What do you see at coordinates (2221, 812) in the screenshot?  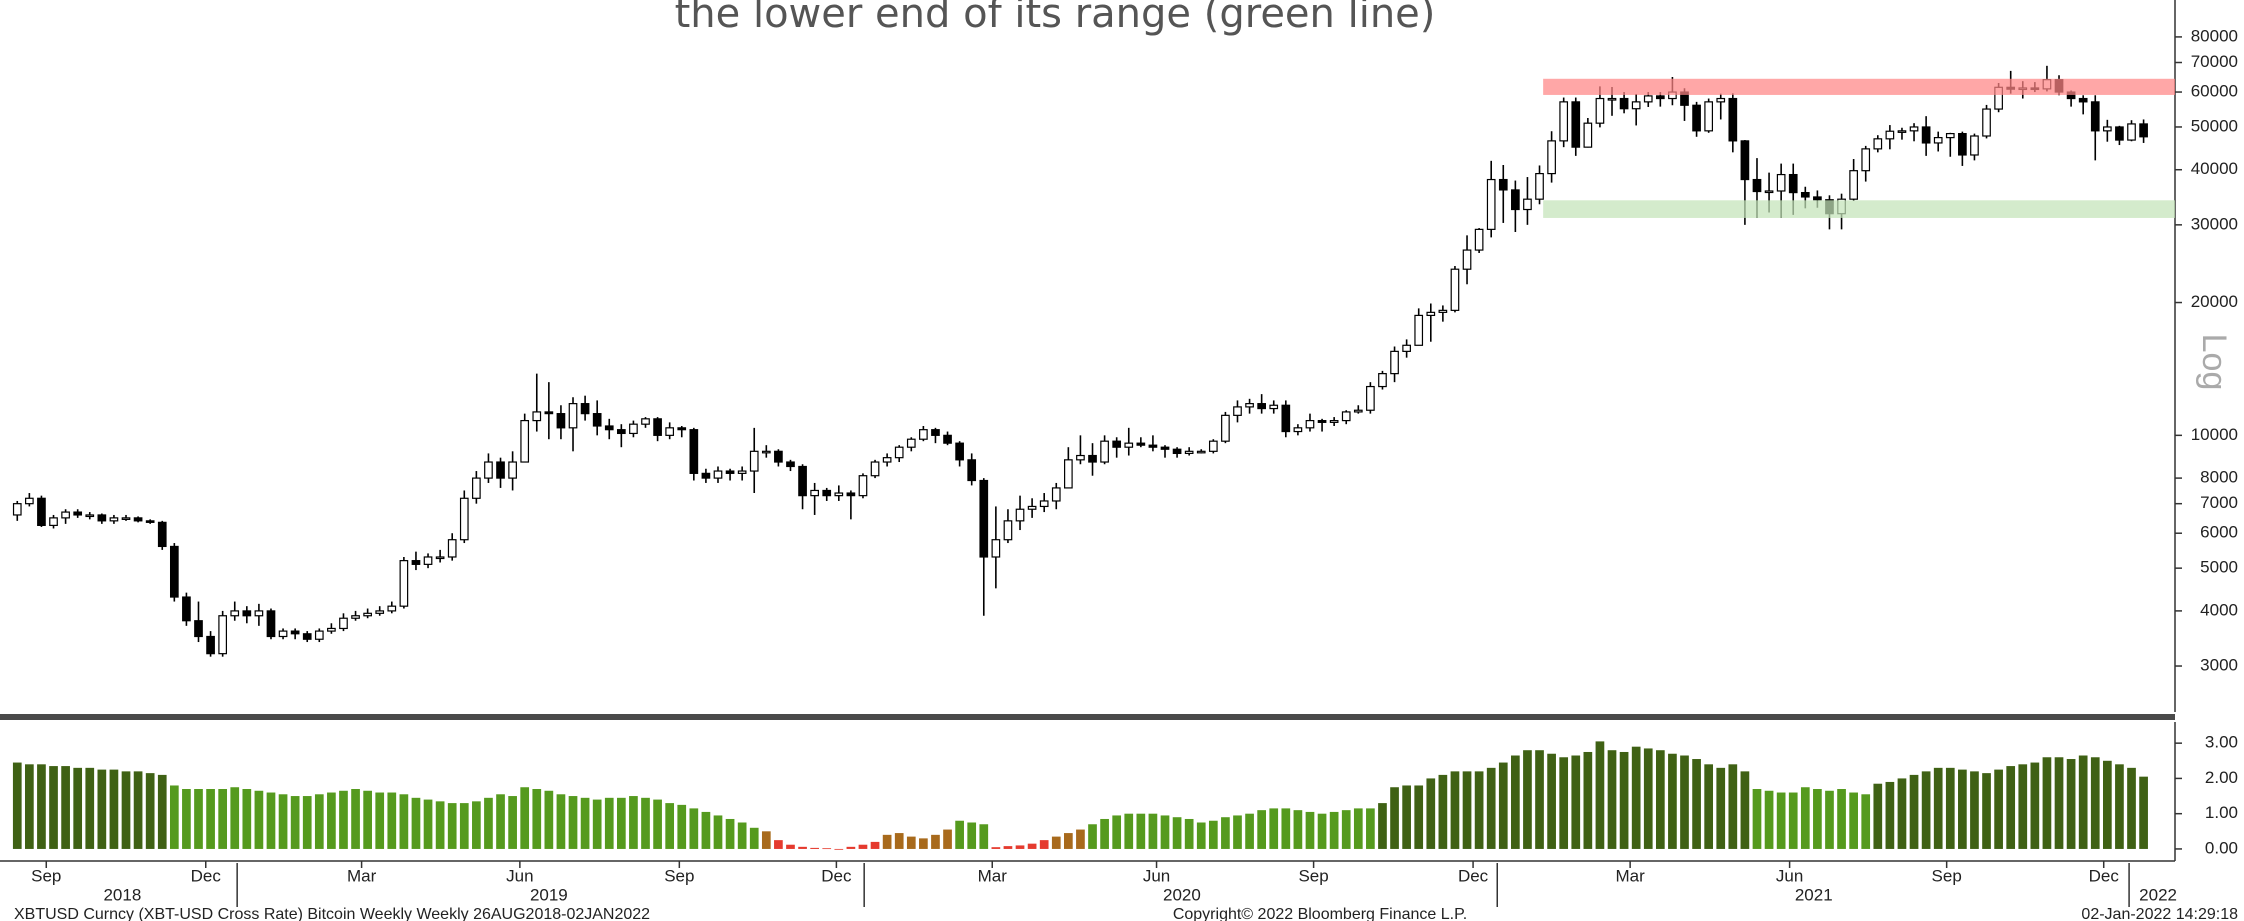 I see `y-tick-label: 1.00` at bounding box center [2221, 812].